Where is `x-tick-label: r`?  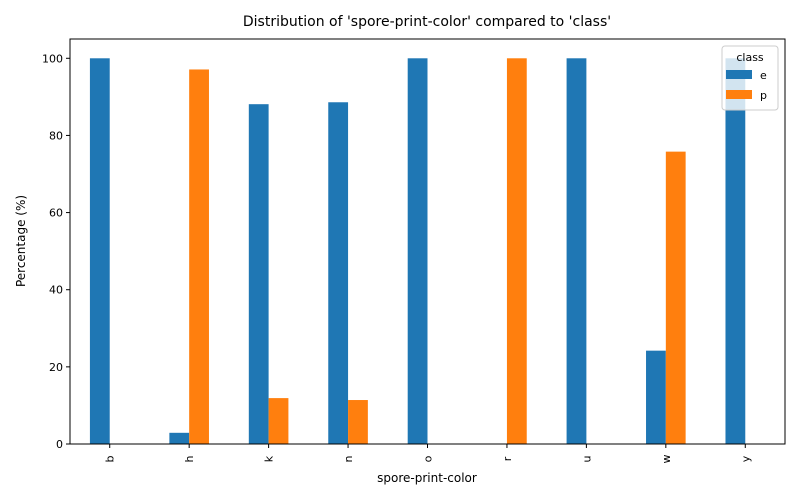 x-tick-label: r is located at coordinates (507, 458).